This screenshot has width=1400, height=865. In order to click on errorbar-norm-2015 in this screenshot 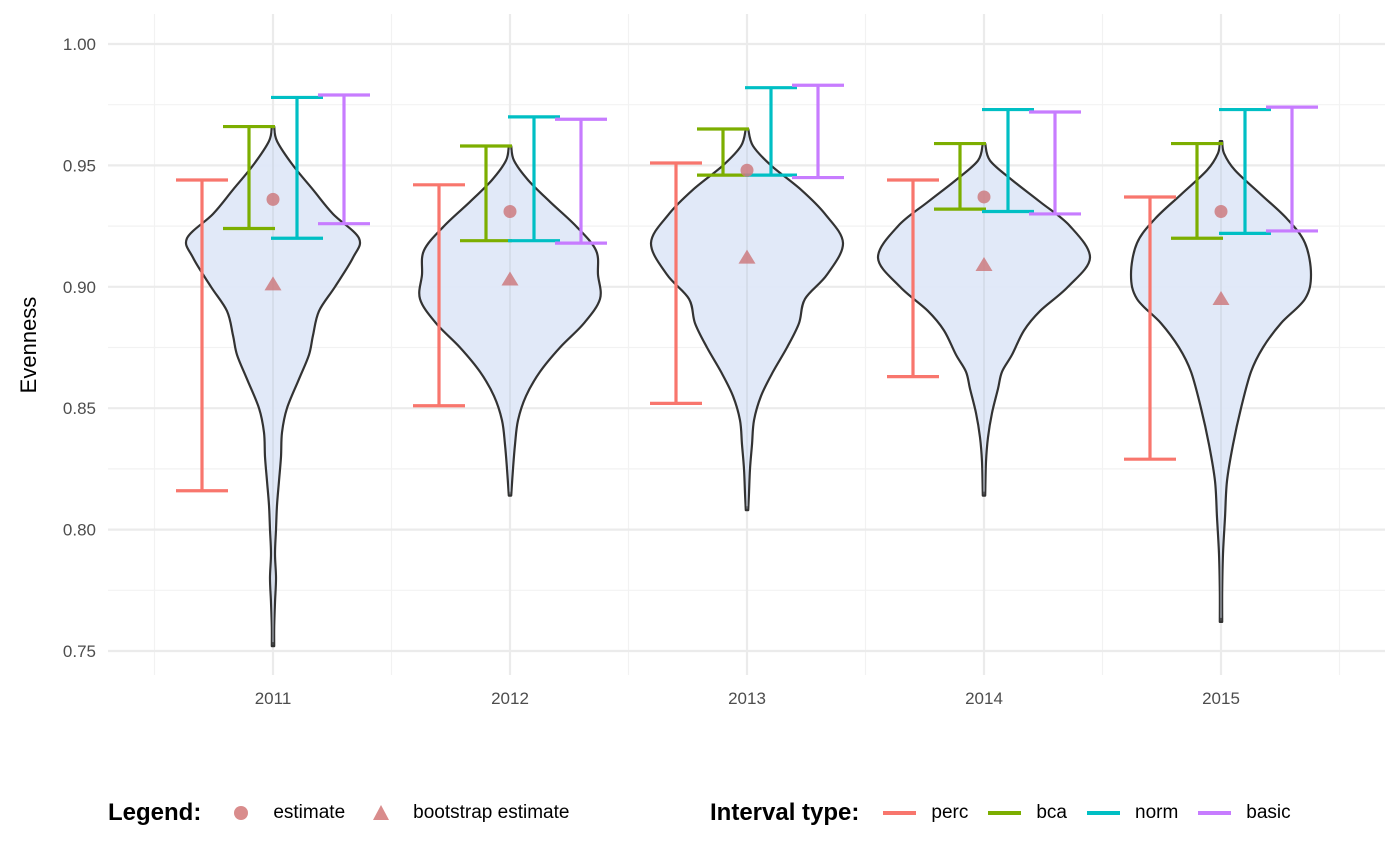, I will do `click(1245, 171)`.